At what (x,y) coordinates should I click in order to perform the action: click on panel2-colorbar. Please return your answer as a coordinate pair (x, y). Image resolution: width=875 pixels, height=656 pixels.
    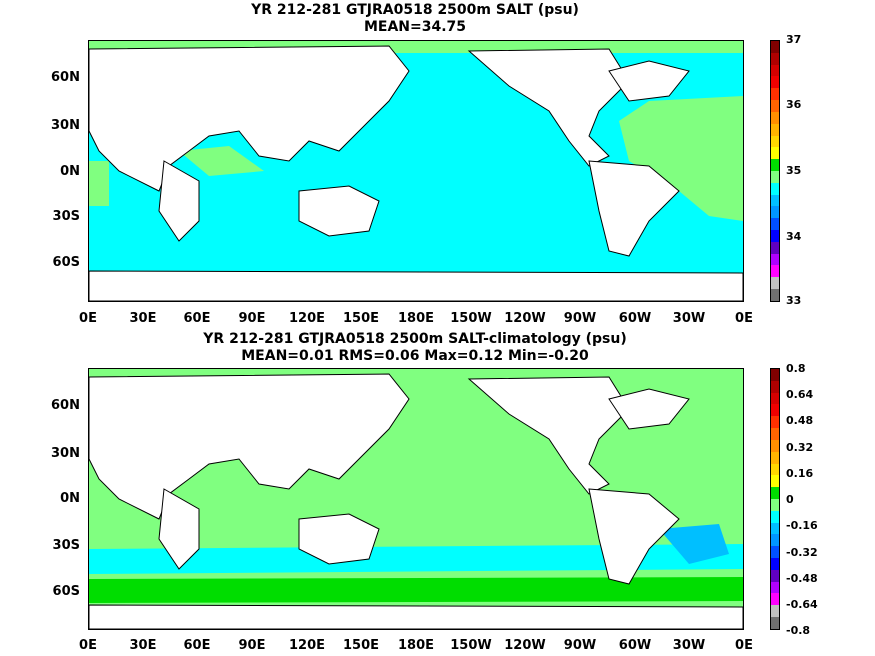
    Looking at the image, I should click on (775, 499).